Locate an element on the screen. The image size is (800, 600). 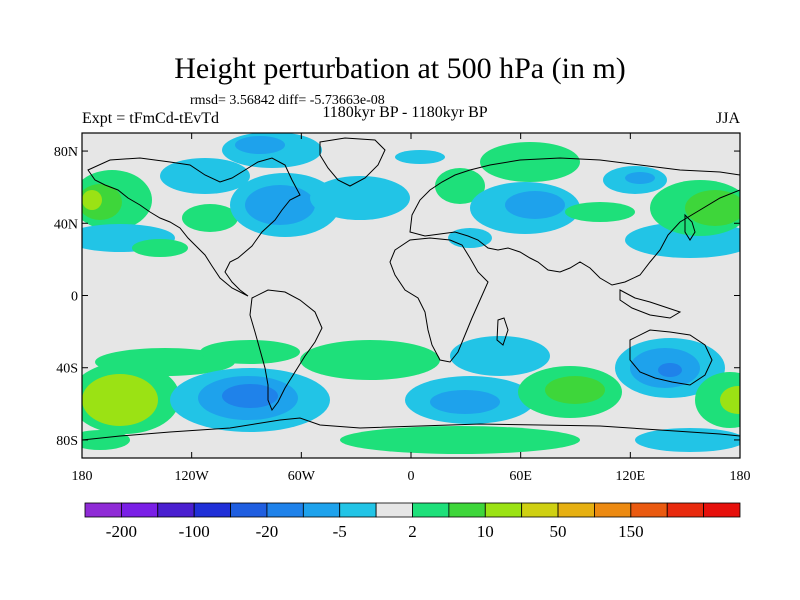
coast-japan is located at coordinates (690, 227).